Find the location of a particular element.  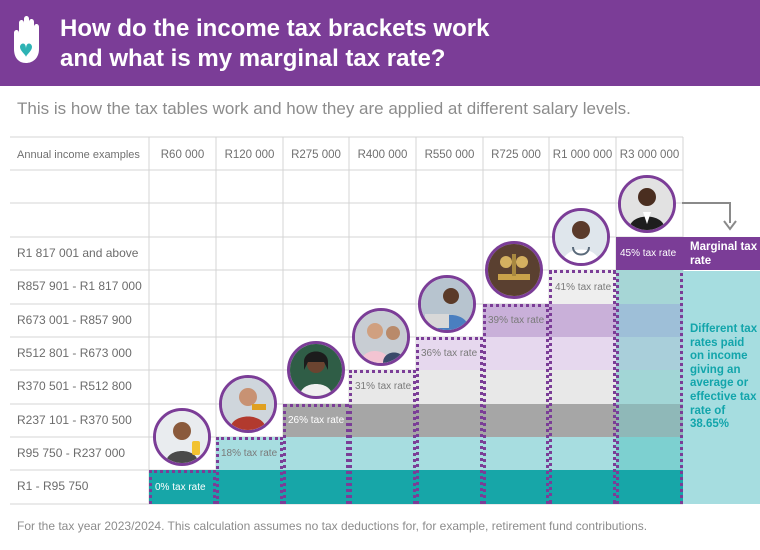

column-header-r400000: R400 000 is located at coordinates (382, 155).